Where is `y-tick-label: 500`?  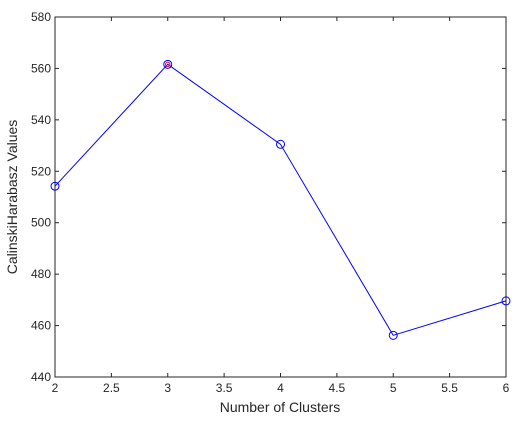 y-tick-label: 500 is located at coordinates (41, 223).